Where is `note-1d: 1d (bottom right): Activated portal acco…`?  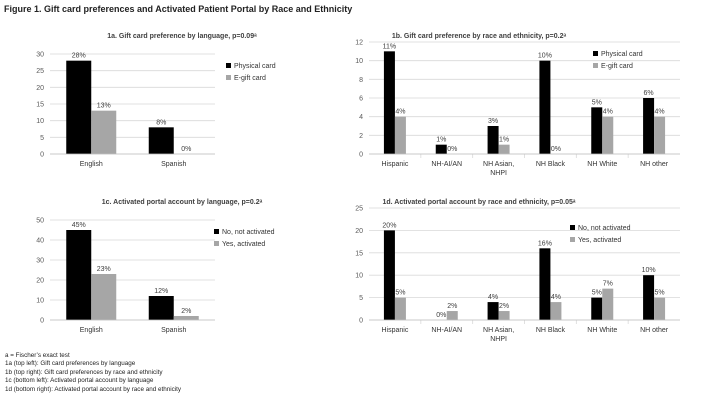 note-1d: 1d (bottom right): Activated portal acco… is located at coordinates (93, 389).